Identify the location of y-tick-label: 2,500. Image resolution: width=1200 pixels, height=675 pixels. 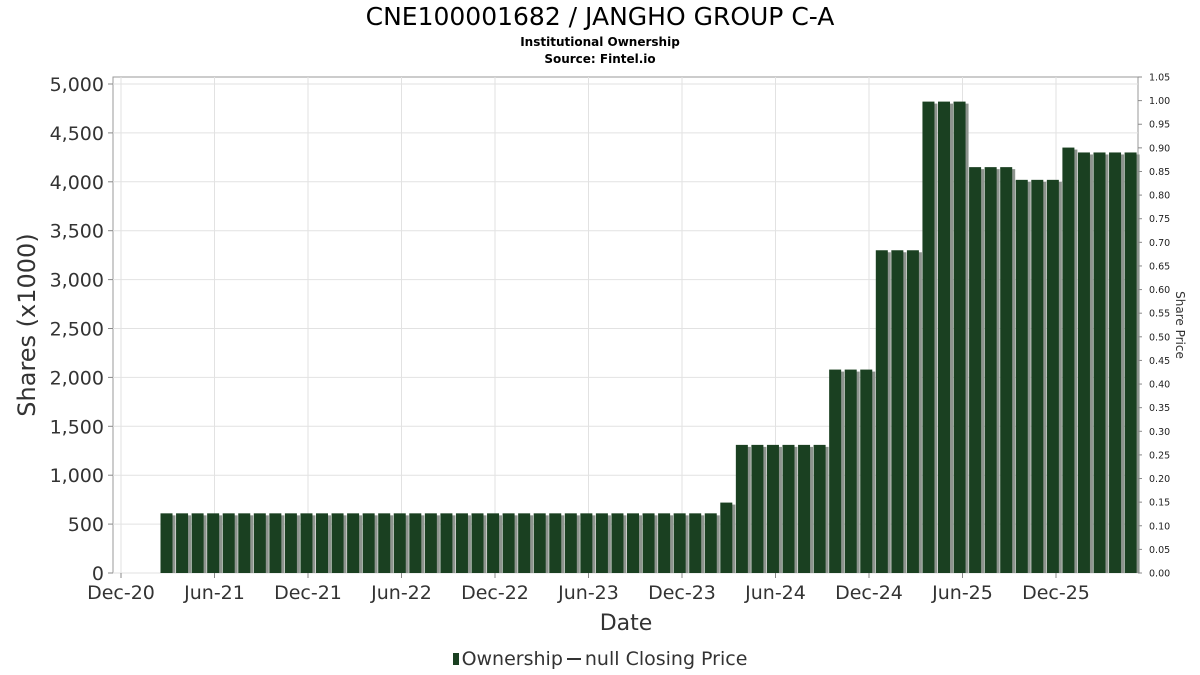
(77, 330).